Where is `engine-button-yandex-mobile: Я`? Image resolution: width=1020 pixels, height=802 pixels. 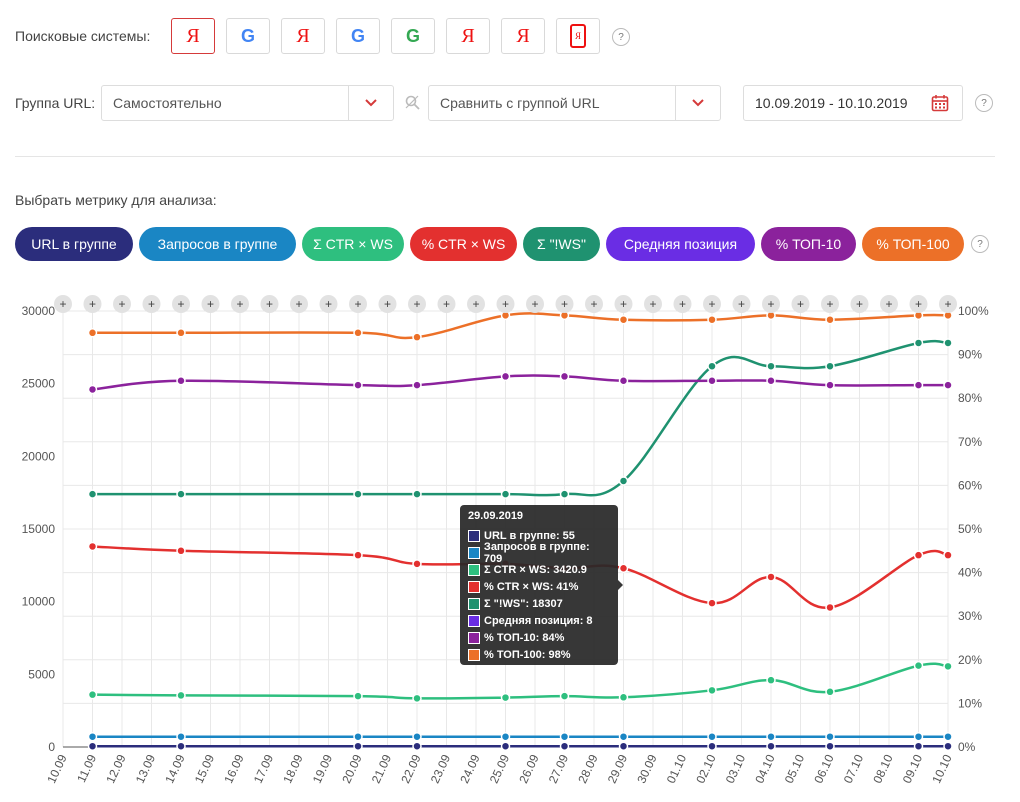 engine-button-yandex-mobile: Я is located at coordinates (578, 36).